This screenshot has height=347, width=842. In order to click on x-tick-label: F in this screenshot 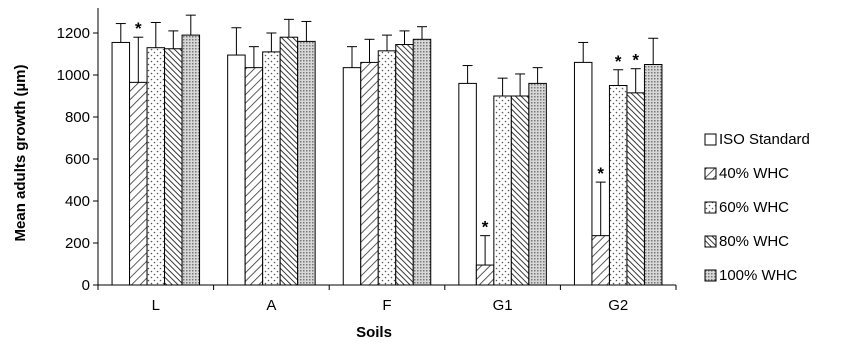, I will do `click(386, 305)`.